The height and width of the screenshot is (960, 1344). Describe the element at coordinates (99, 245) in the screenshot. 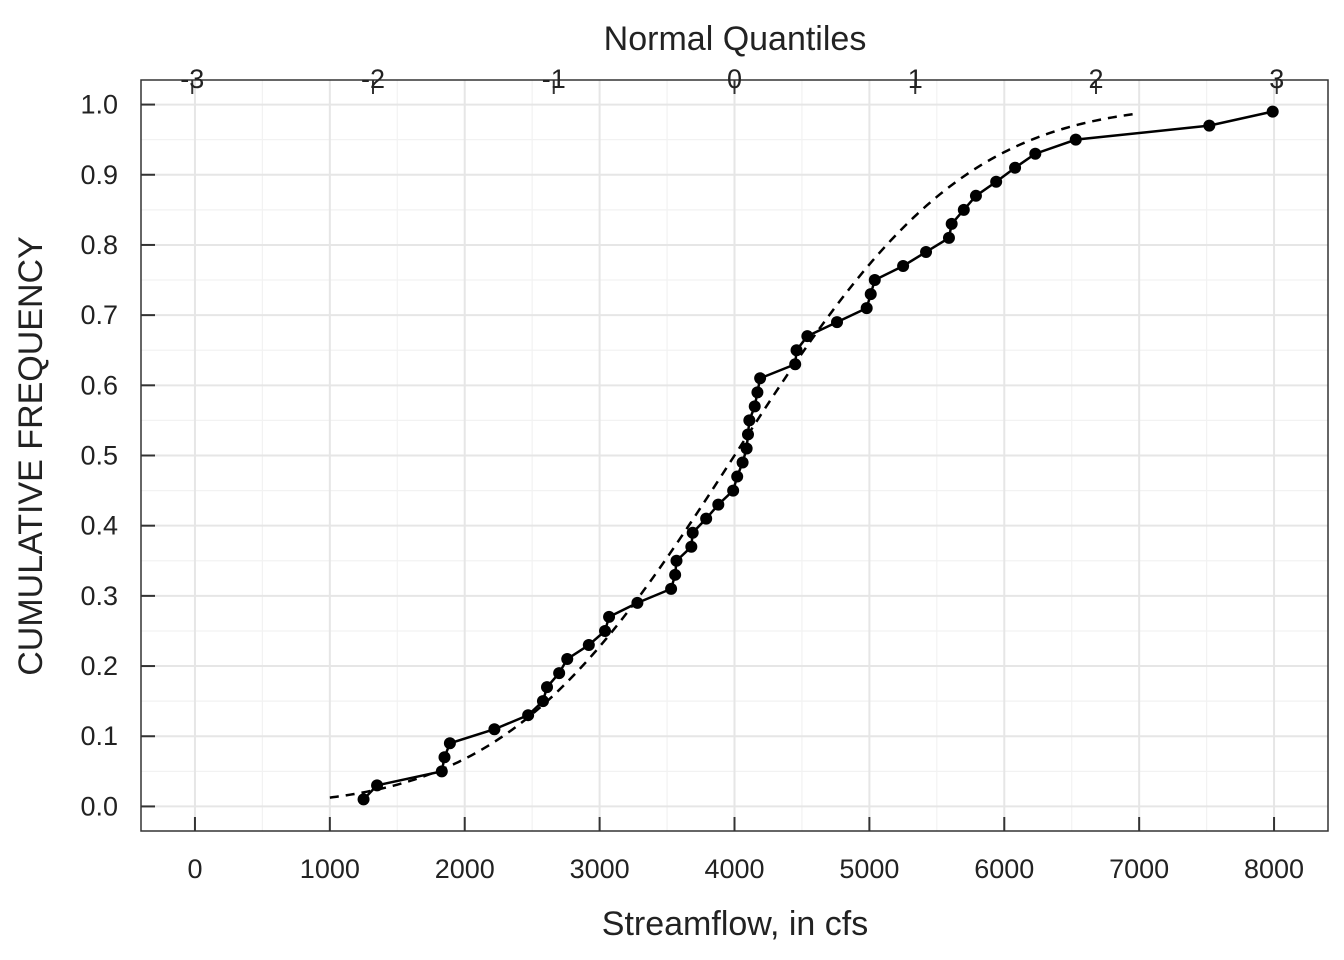

I see `y-tick-label: 0.8` at that location.